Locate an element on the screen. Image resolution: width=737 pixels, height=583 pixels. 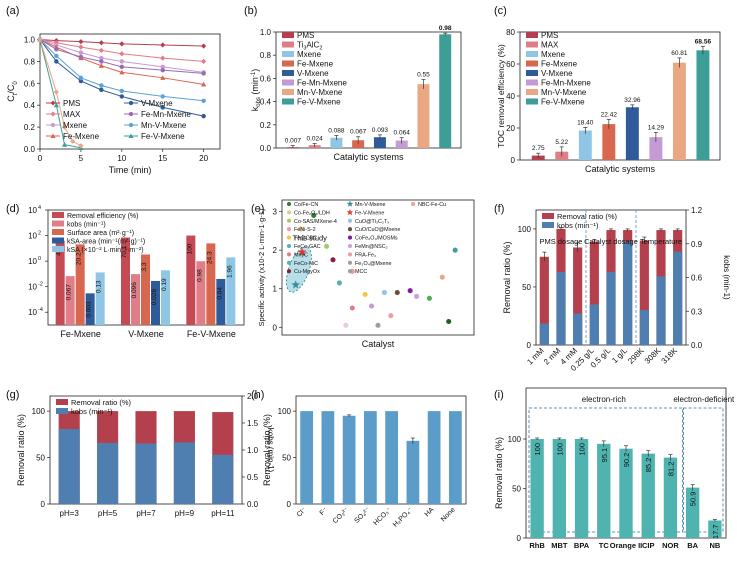
bar-kobs-308K is located at coordinates (661, 310).